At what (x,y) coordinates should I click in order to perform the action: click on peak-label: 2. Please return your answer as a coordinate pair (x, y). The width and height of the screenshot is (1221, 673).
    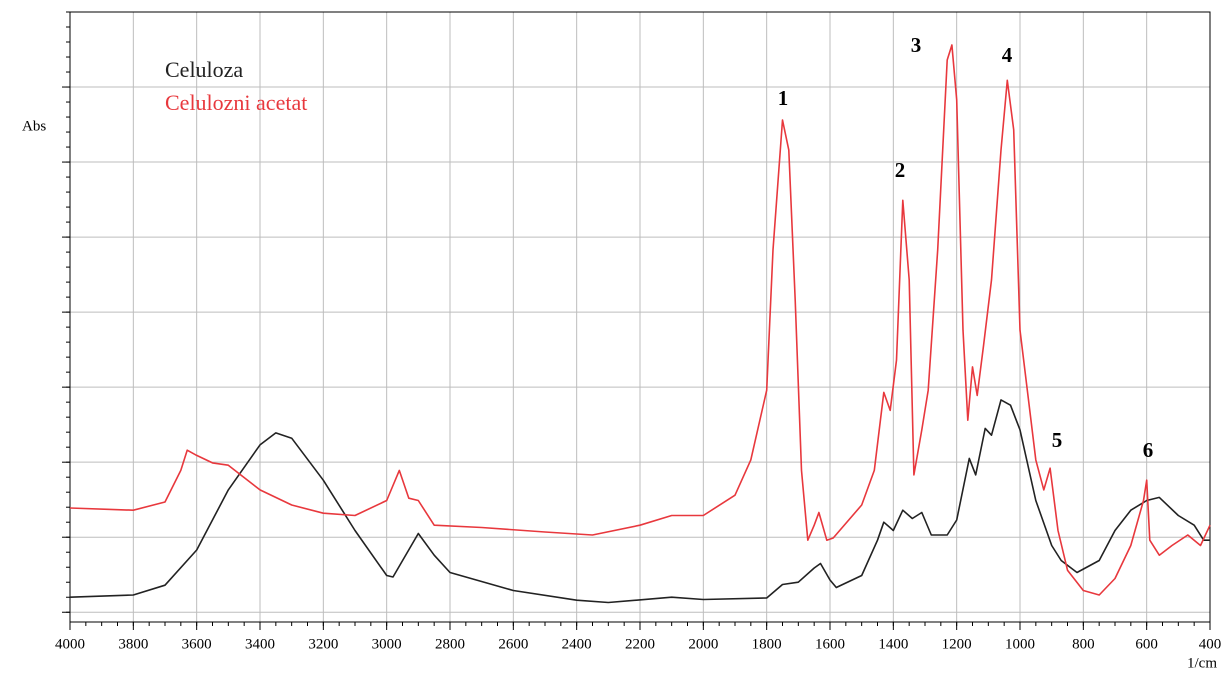
    Looking at the image, I should click on (900, 170).